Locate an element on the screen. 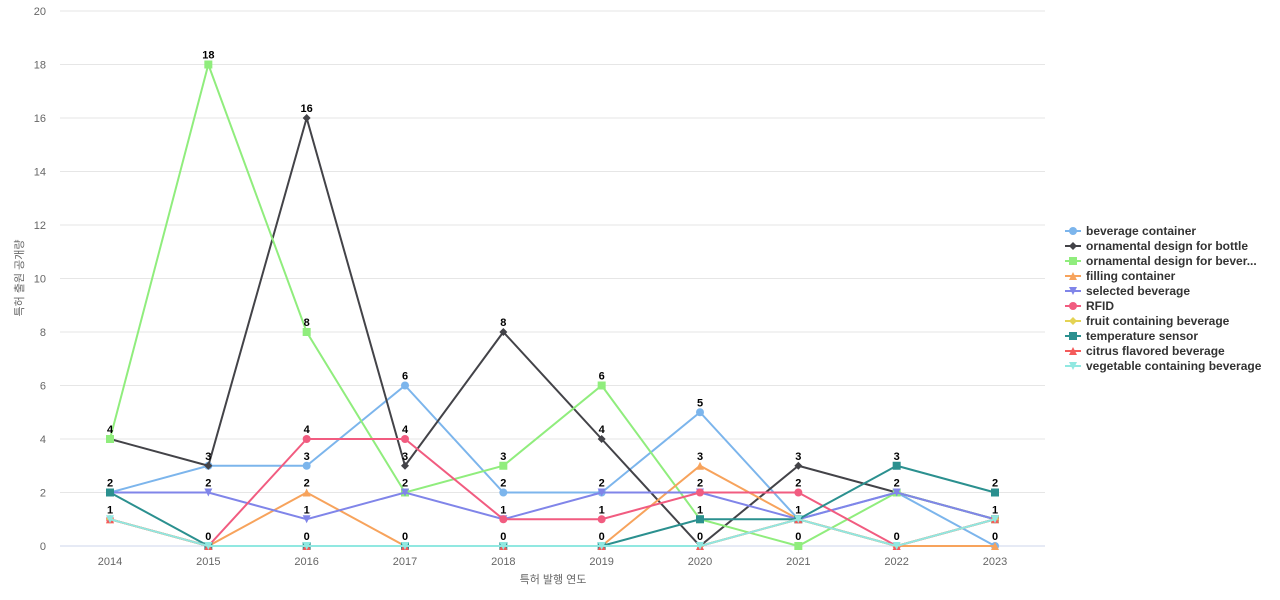  data-label: 6 is located at coordinates (405, 377).